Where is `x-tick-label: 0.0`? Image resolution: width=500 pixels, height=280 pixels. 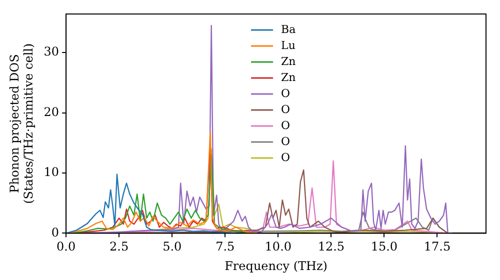
x-tick-label: 0.0 is located at coordinates (66, 247).